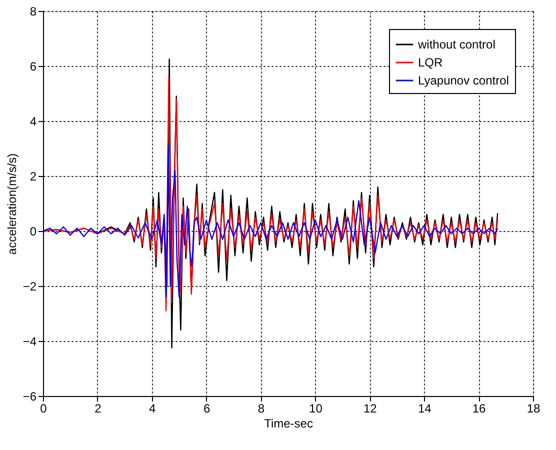 This screenshot has height=450, width=556. I want to click on y-tick-label: 2, so click(33, 177).